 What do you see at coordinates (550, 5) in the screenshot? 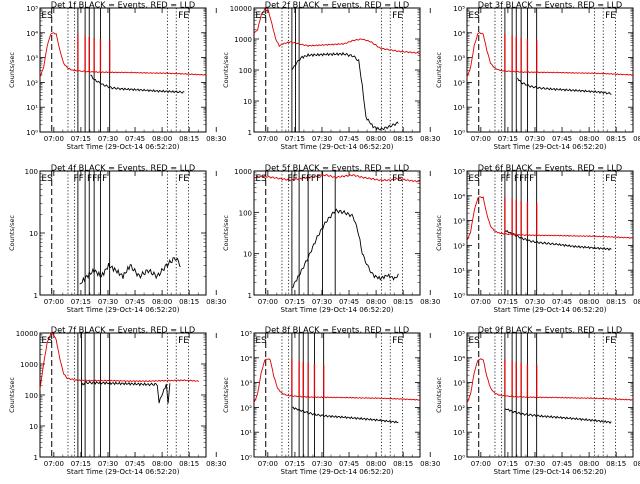
I see `panel-title: Det 3f BLACK = Events, RED = LLD` at bounding box center [550, 5].